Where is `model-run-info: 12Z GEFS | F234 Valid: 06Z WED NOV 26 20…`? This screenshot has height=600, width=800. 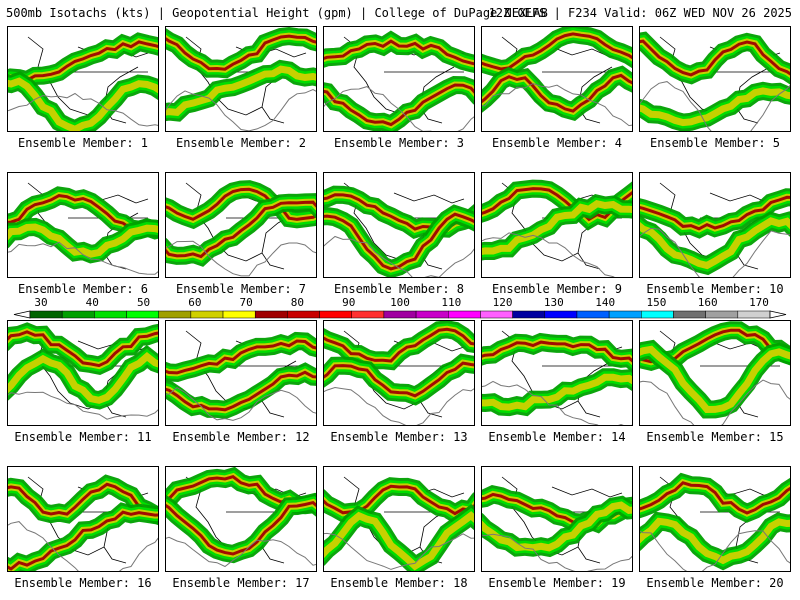 model-run-info: 12Z GEFS | F234 Valid: 06Z WED NOV 26 20… is located at coordinates (640, 13).